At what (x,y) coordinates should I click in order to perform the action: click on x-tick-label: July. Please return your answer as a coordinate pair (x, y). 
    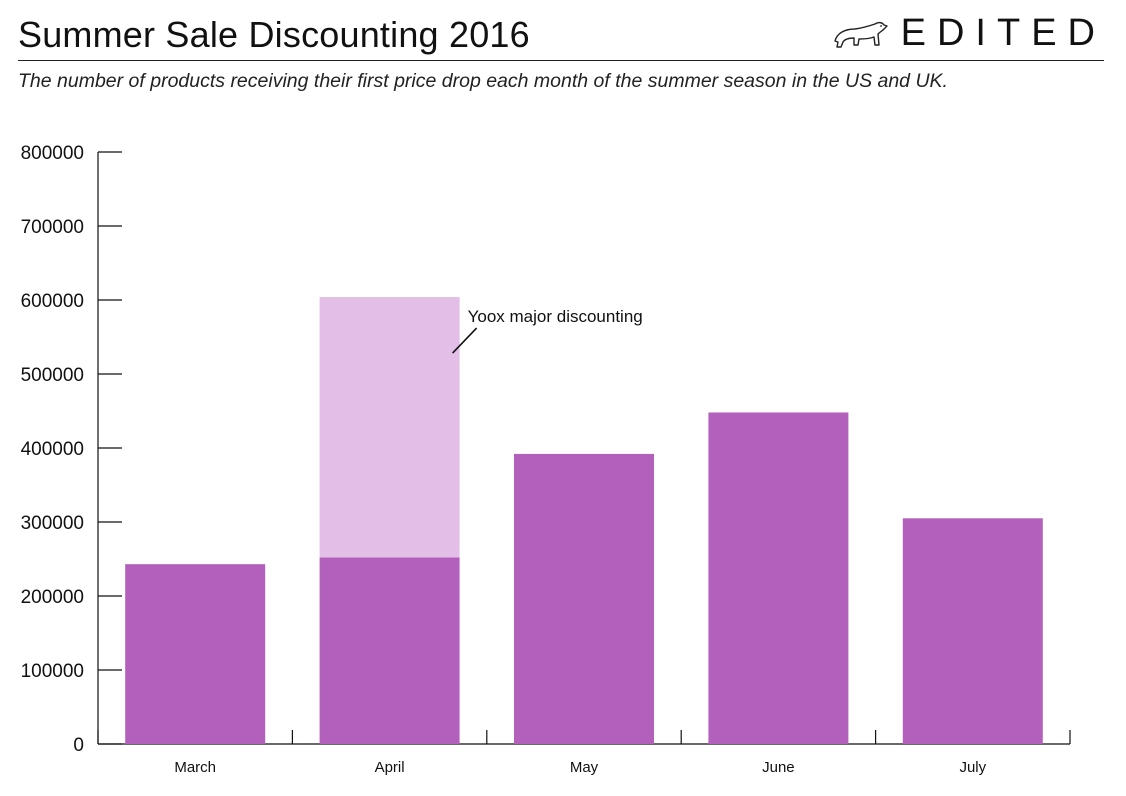
    Looking at the image, I should click on (972, 767).